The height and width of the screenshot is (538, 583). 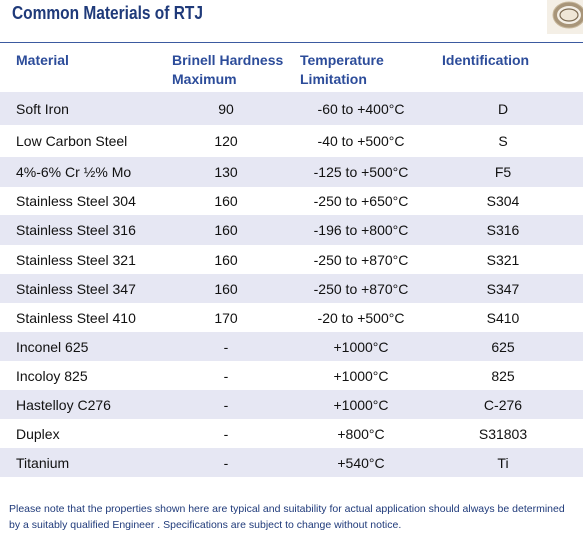 I want to click on table-row: Soft Iron 90 -60 to +400°C D, so click(x=291, y=108).